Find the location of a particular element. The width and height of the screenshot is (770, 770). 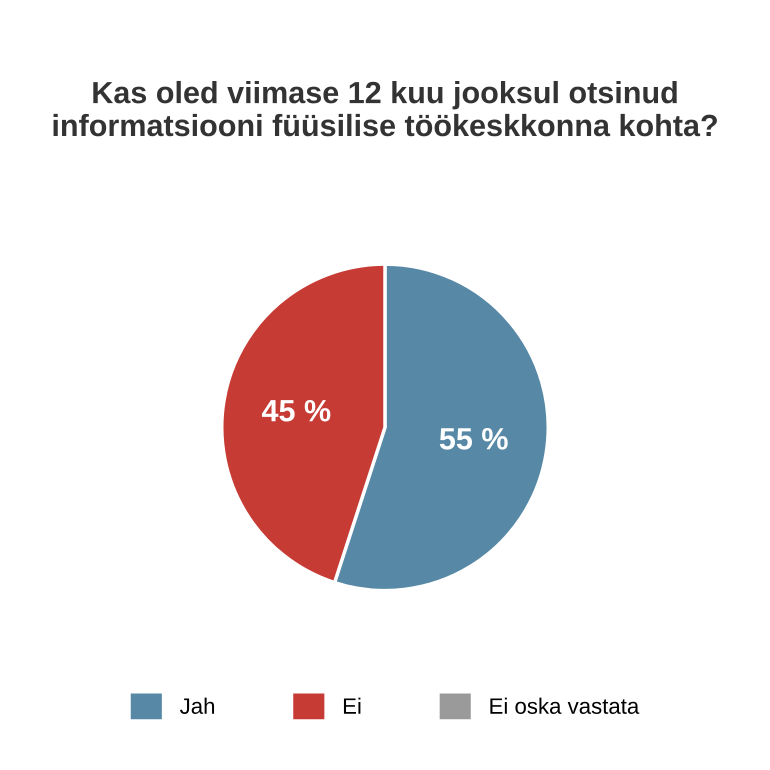

legend-label: Ei oska vastata is located at coordinates (565, 706).